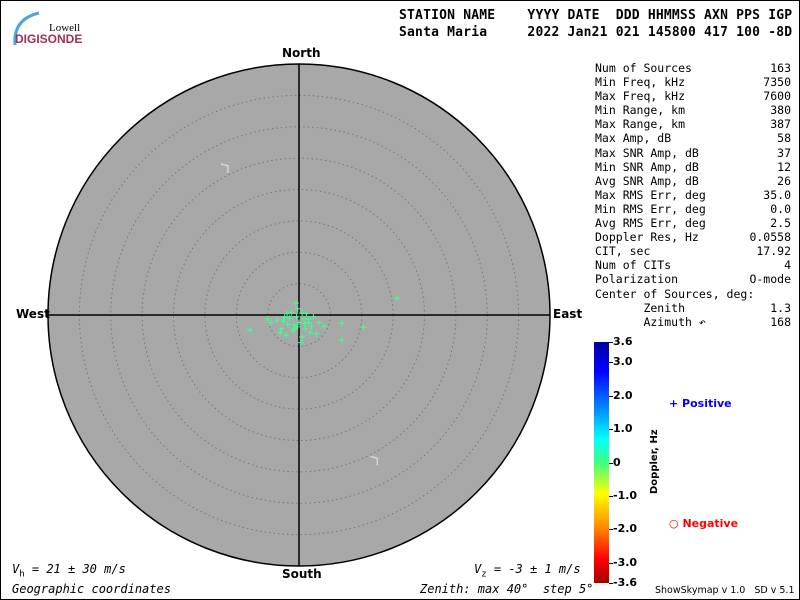 This screenshot has height=600, width=800. What do you see at coordinates (643, 68) in the screenshot?
I see `stats-label: Num of Sources` at bounding box center [643, 68].